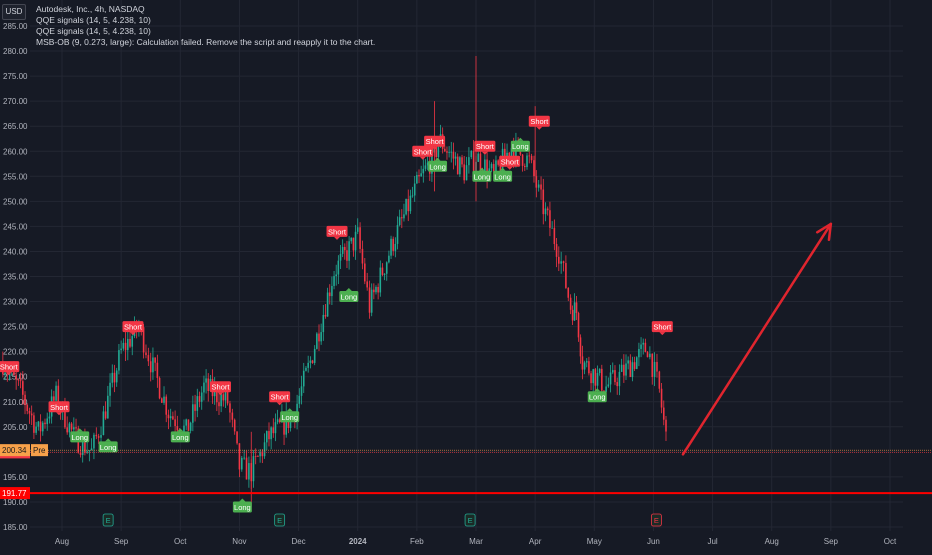 The image size is (932, 555). I want to click on currency-button: USD, so click(14, 12).